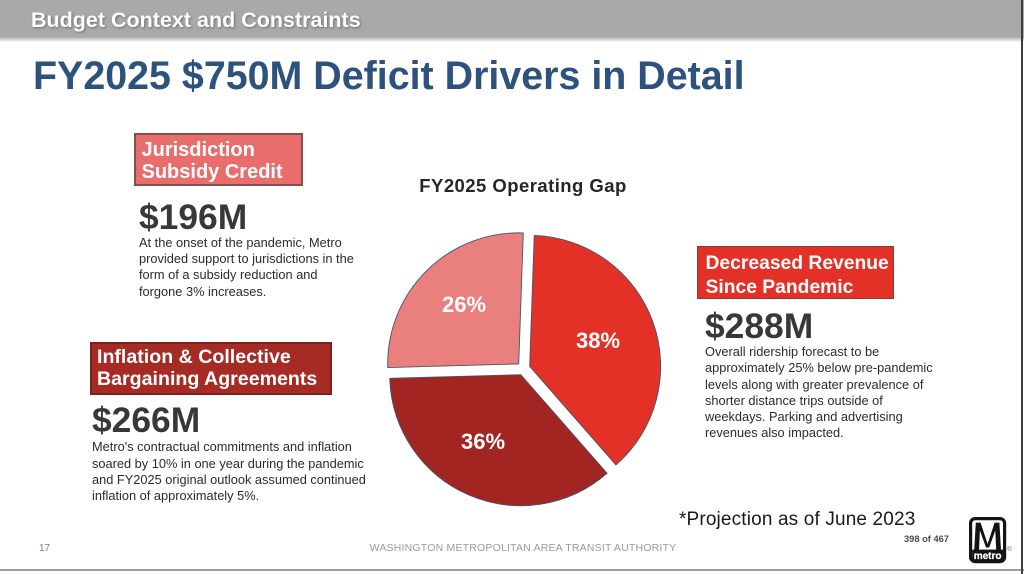 This screenshot has height=574, width=1024. I want to click on svg-text: 38%, so click(598, 340).